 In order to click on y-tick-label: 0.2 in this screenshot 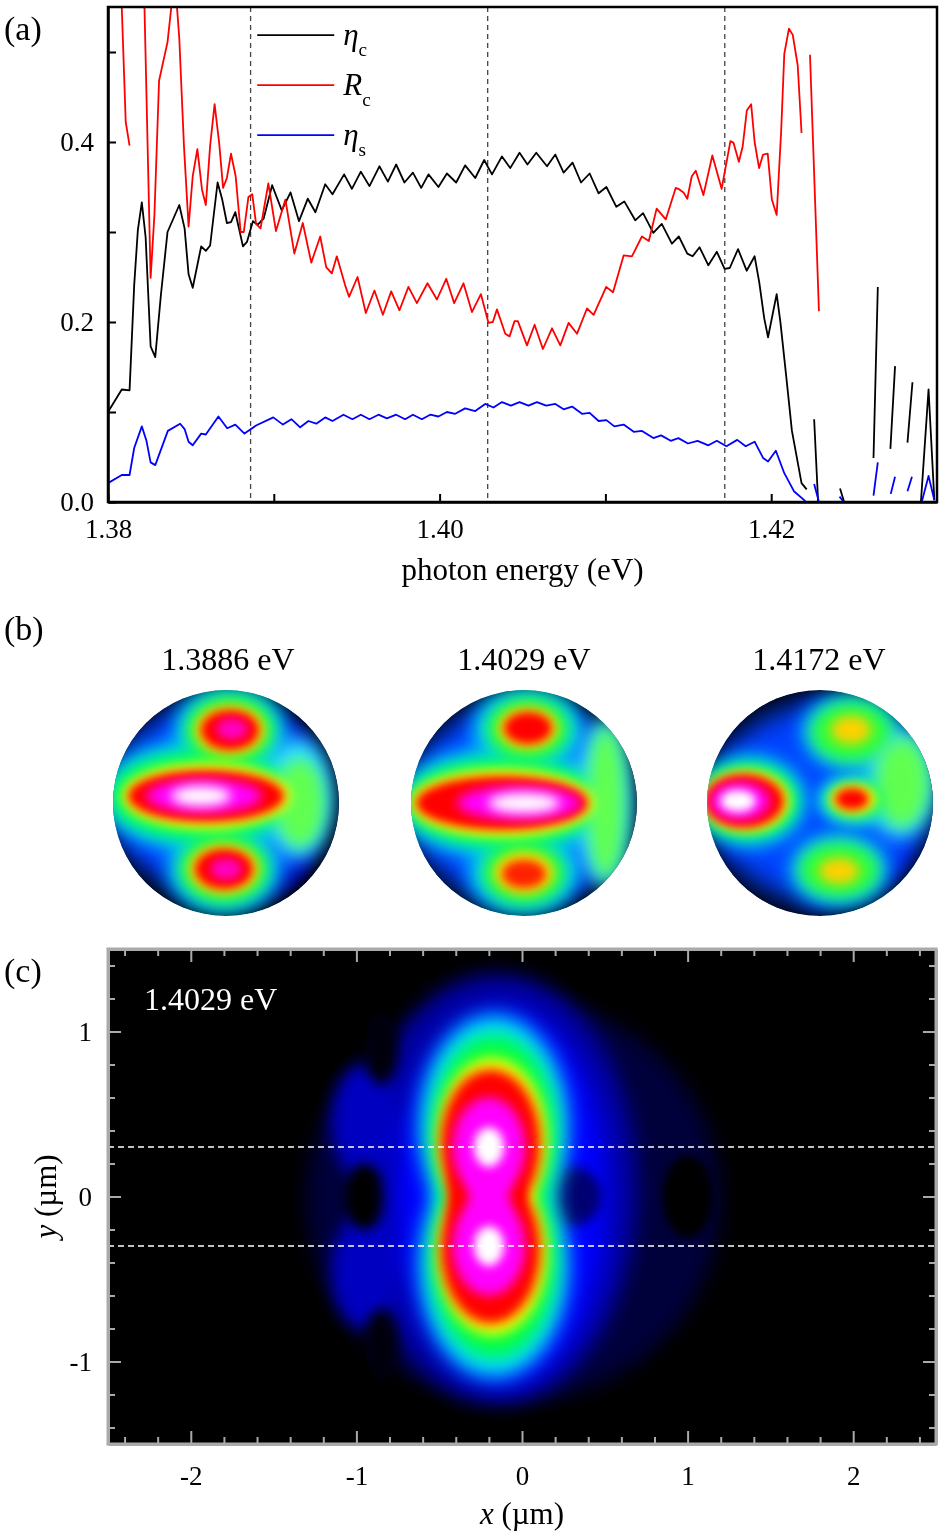, I will do `click(77, 322)`.